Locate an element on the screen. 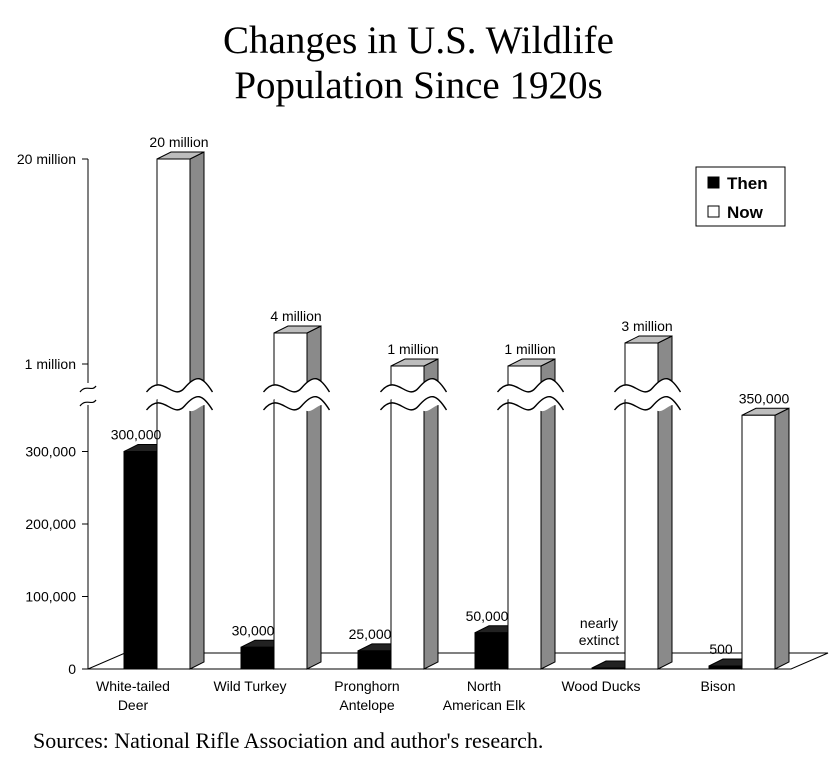 The height and width of the screenshot is (780, 837). category-label-1: Wild Turkey is located at coordinates (249, 686).